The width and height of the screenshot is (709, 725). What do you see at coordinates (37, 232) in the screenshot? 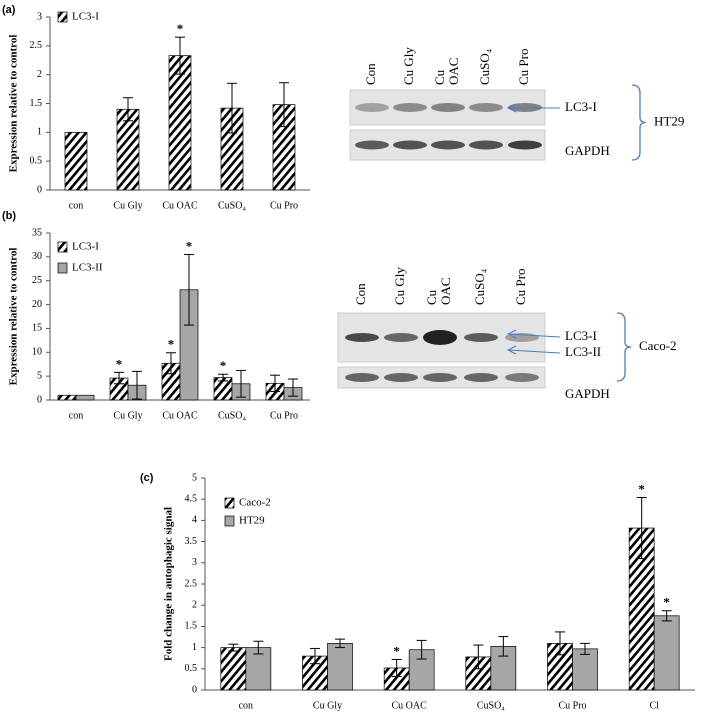
I see `y-tick-label: 35` at bounding box center [37, 232].